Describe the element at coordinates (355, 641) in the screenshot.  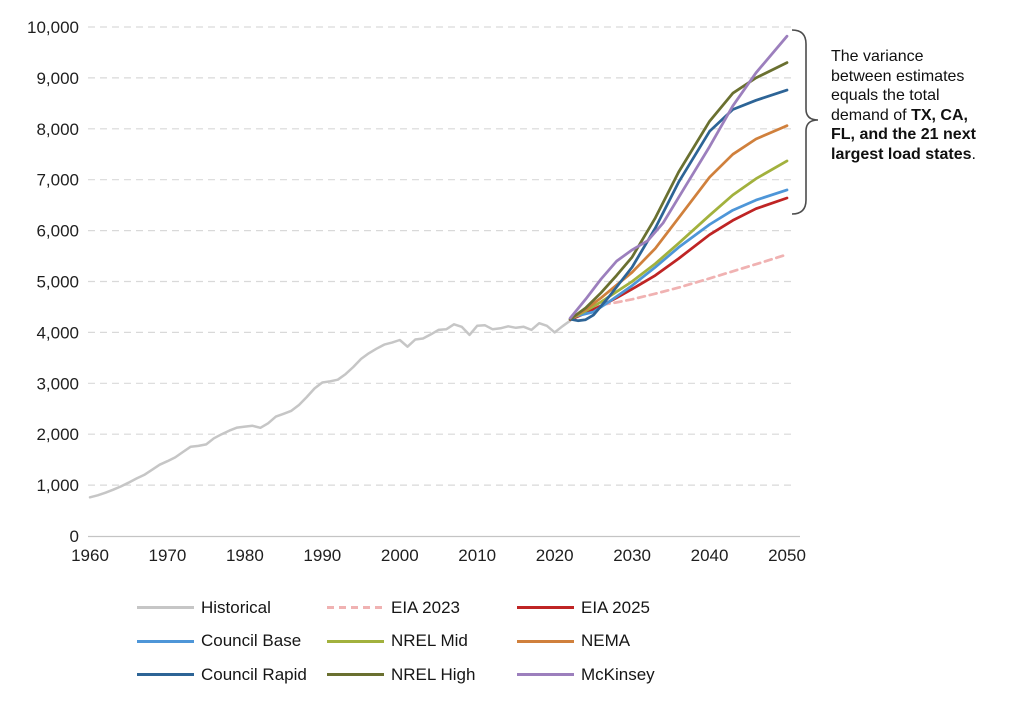
I see `legend-swatch-nrel-mid` at that location.